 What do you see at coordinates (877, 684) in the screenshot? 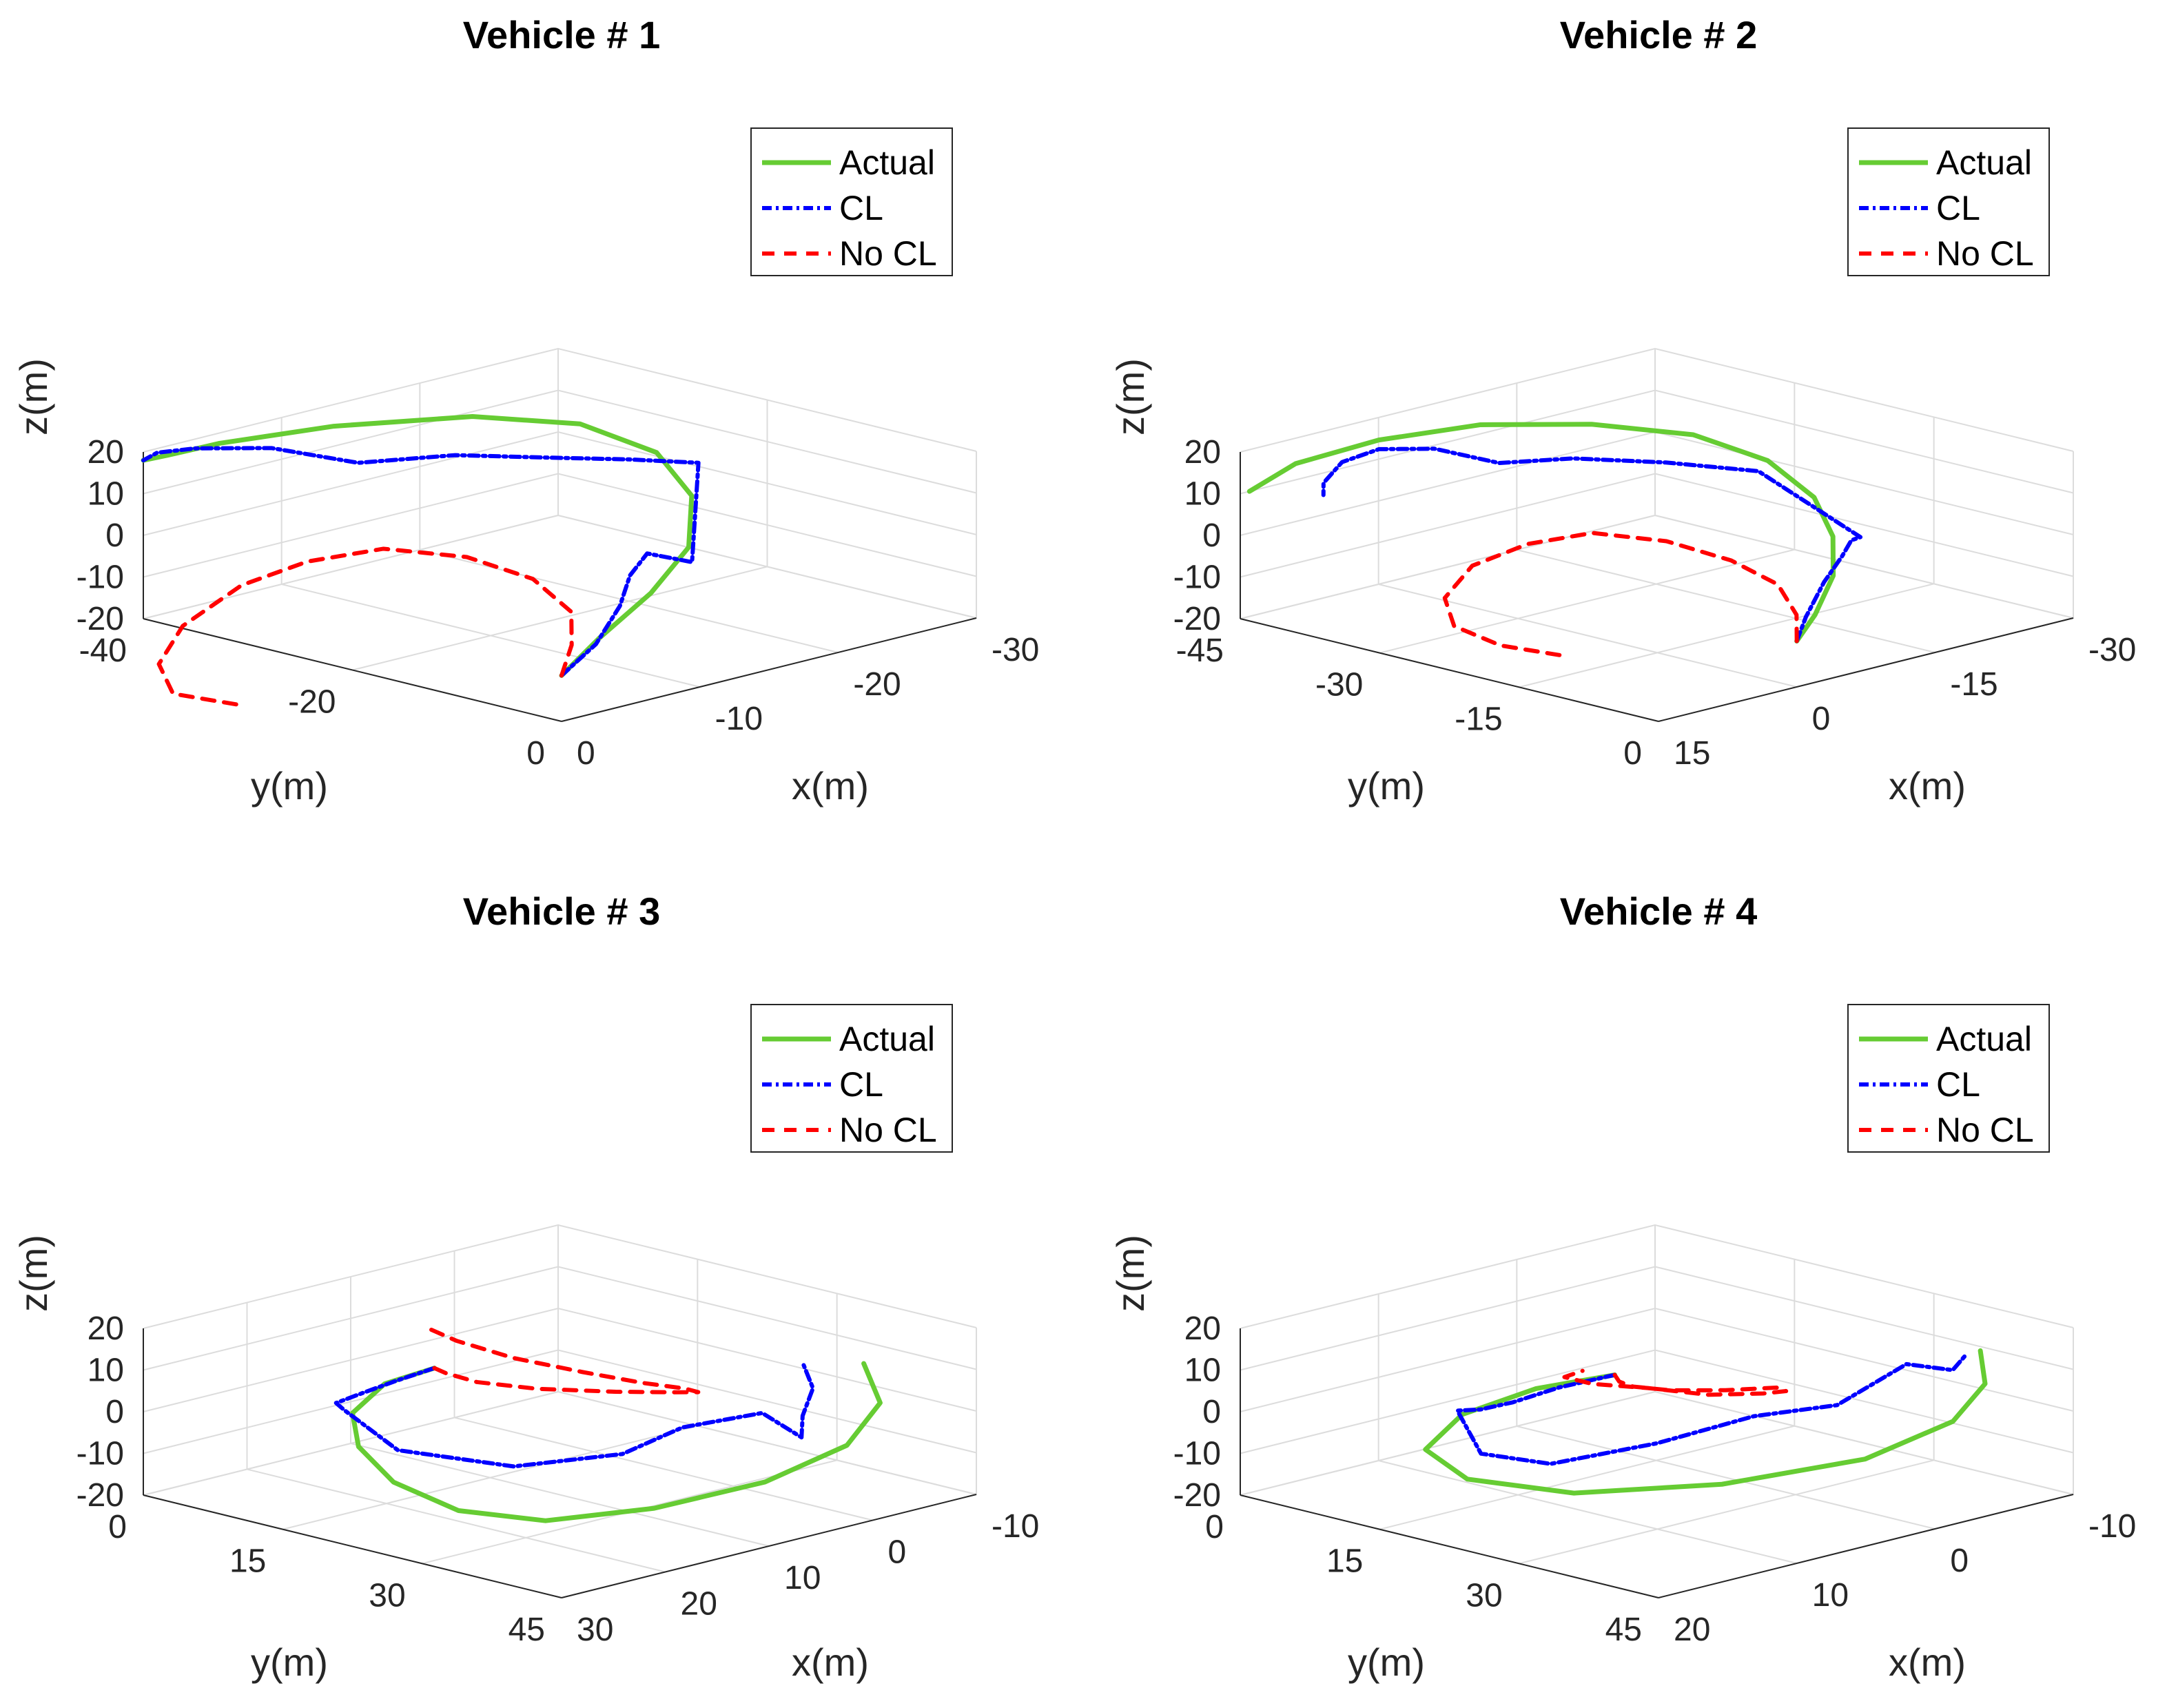
I see `x-tick-label: -20` at bounding box center [877, 684].